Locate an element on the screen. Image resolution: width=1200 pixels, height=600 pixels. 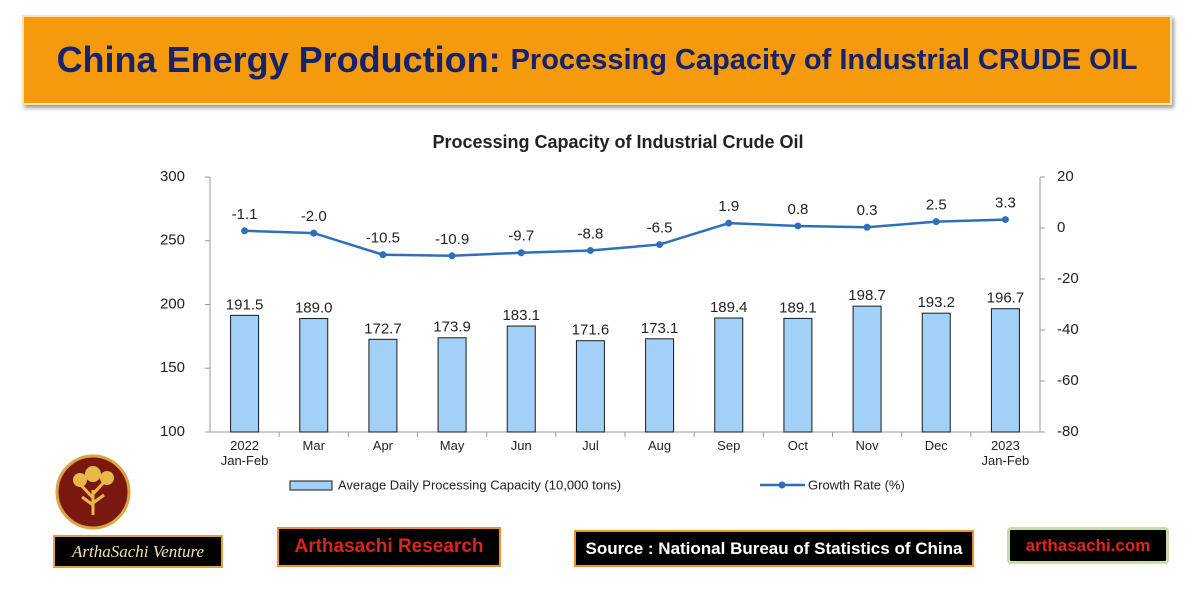
line-value-label: -6.5 is located at coordinates (660, 228).